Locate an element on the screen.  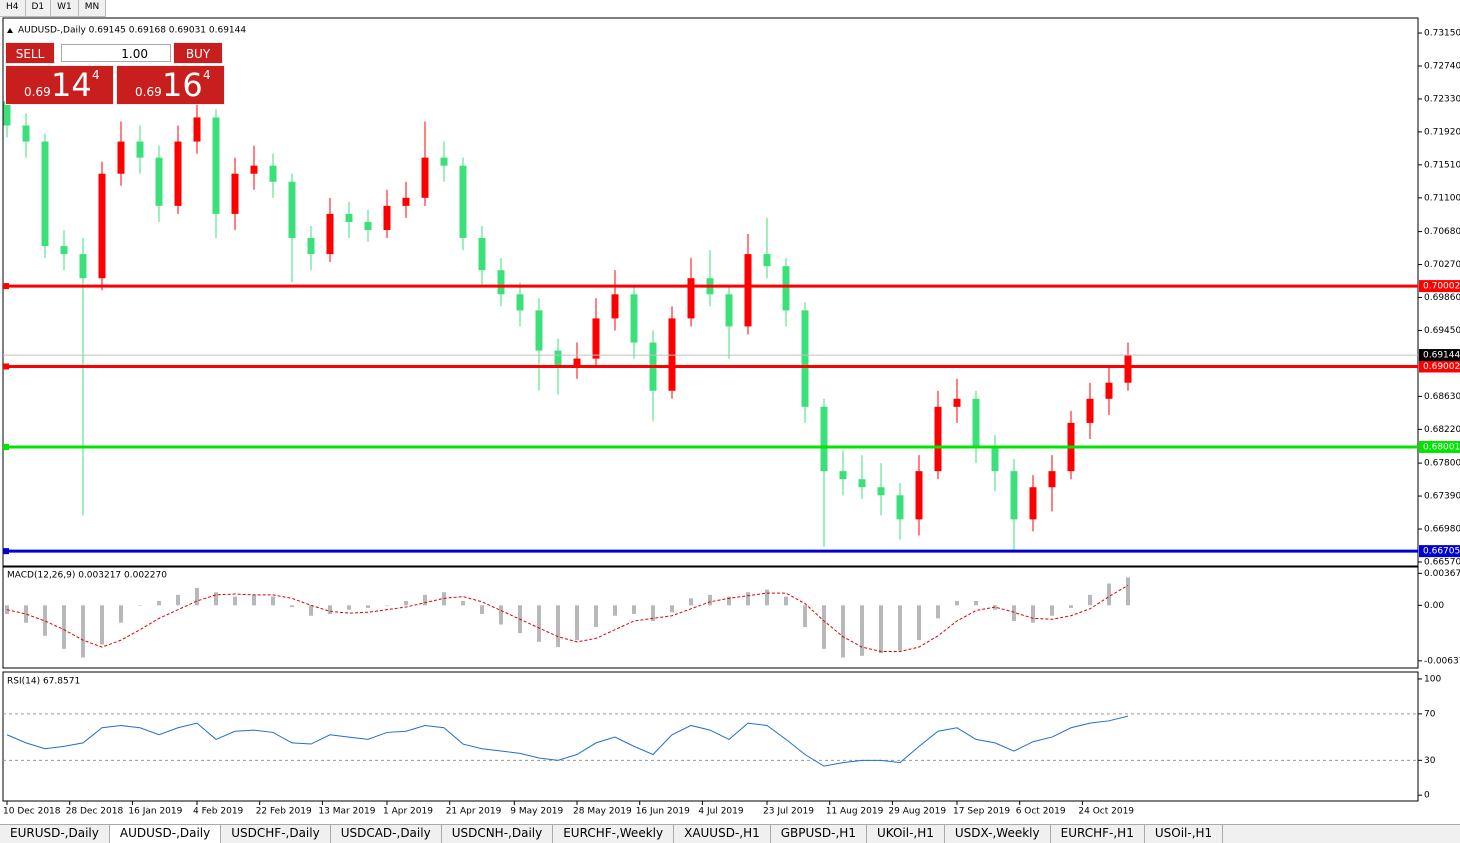
x-tick-label: 16 Jan 2019 is located at coordinates (155, 812).